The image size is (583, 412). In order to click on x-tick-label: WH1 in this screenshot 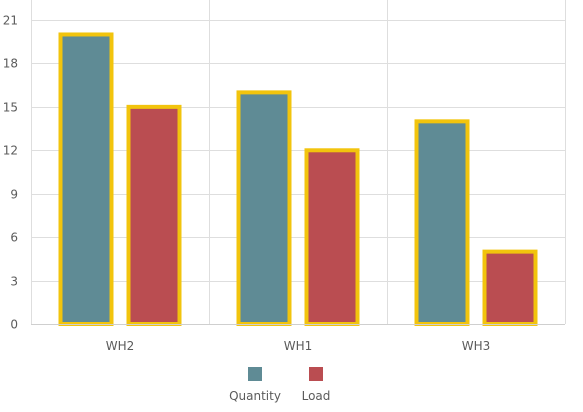, I will do `click(298, 346)`.